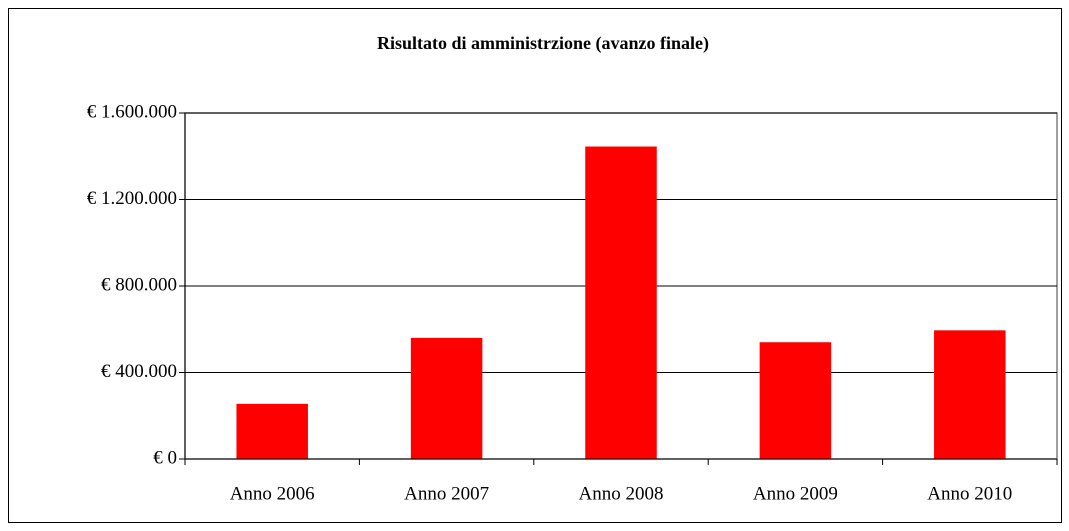 Image resolution: width=1069 pixels, height=531 pixels. I want to click on x-tick-label: Anno 2008, so click(621, 493).